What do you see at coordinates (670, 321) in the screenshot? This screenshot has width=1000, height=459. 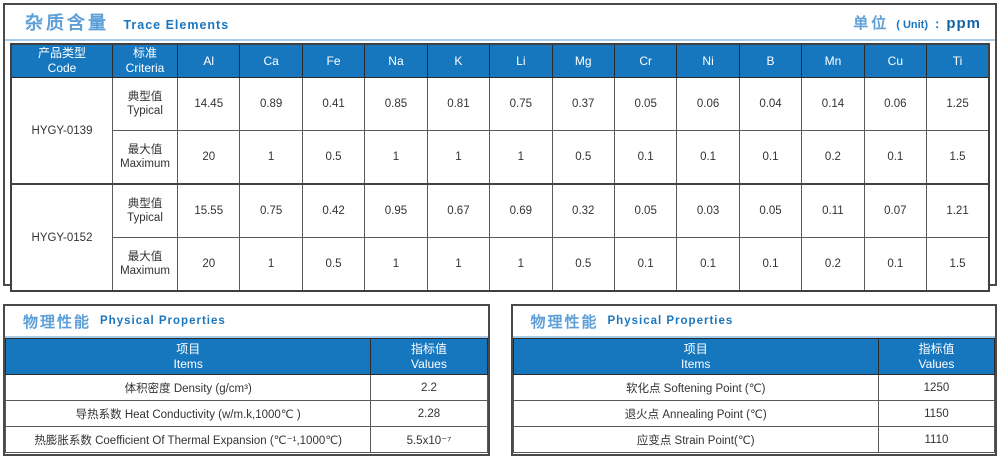 I see `title-en: Physical Properties` at bounding box center [670, 321].